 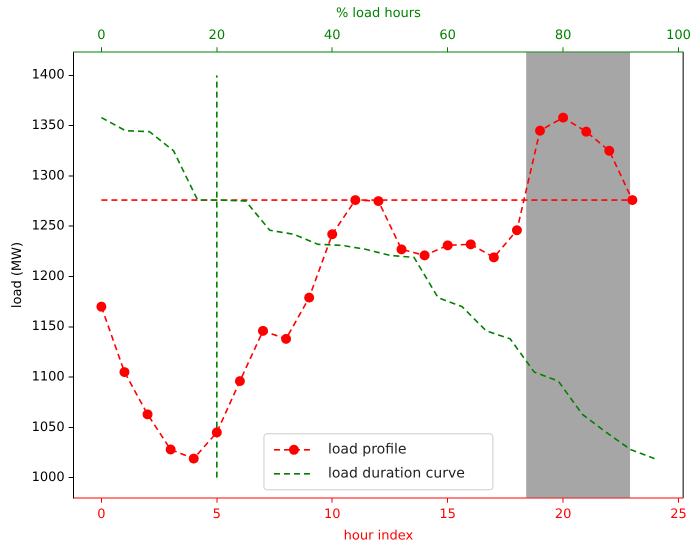 I want to click on x2-tick-label: 20, so click(x=217, y=35).